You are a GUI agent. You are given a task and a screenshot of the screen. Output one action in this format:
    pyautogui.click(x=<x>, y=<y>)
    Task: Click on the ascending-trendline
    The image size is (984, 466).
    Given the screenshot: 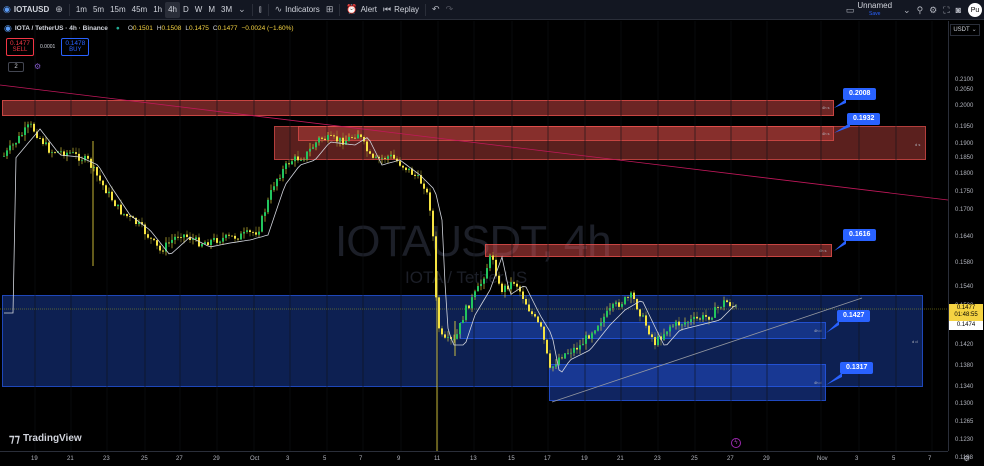 What is the action you would take?
    pyautogui.click(x=707, y=350)
    